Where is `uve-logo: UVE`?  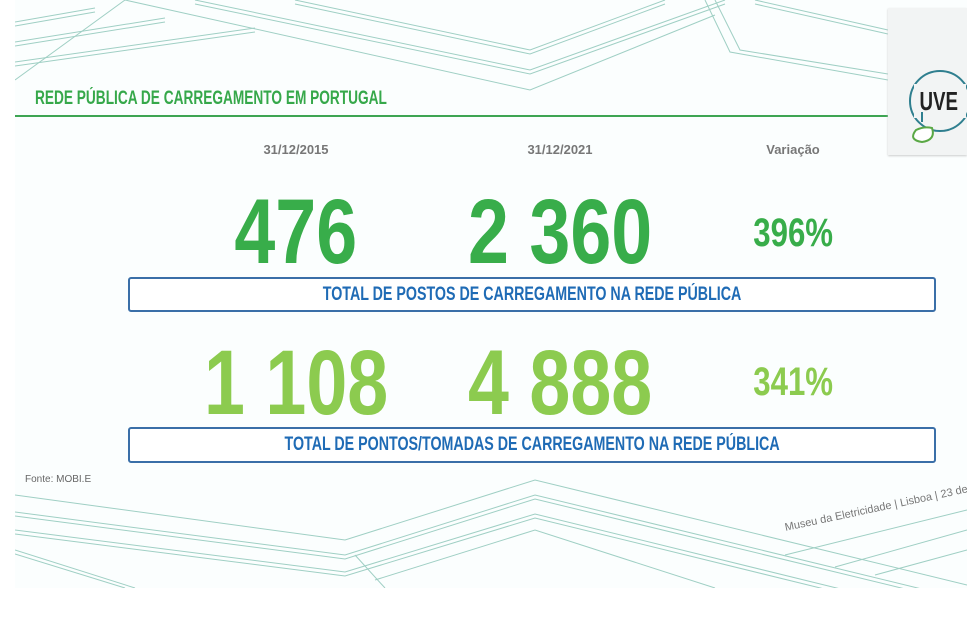 uve-logo: UVE is located at coordinates (927, 81).